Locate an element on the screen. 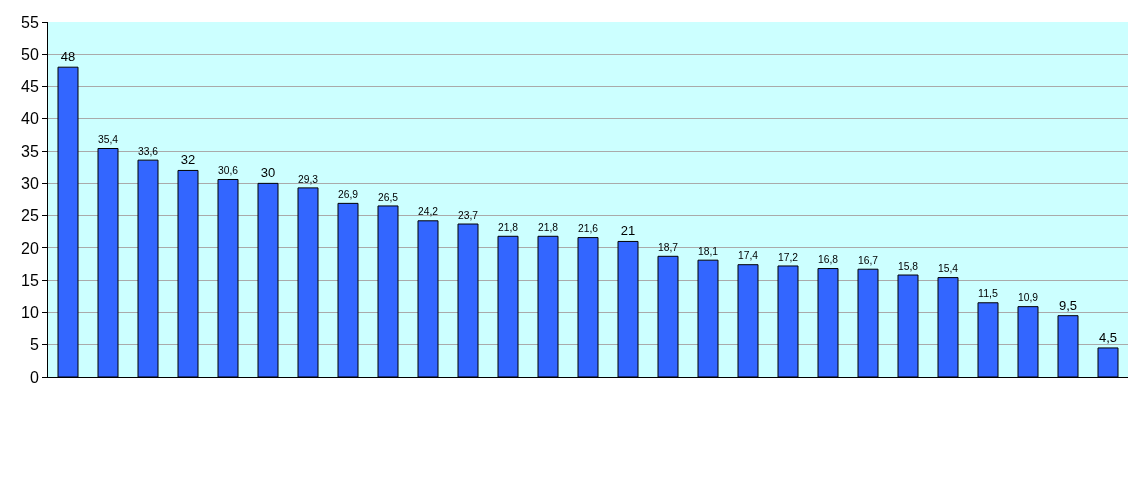 This screenshot has width=1142, height=503. data-label: 48 is located at coordinates (68, 57).